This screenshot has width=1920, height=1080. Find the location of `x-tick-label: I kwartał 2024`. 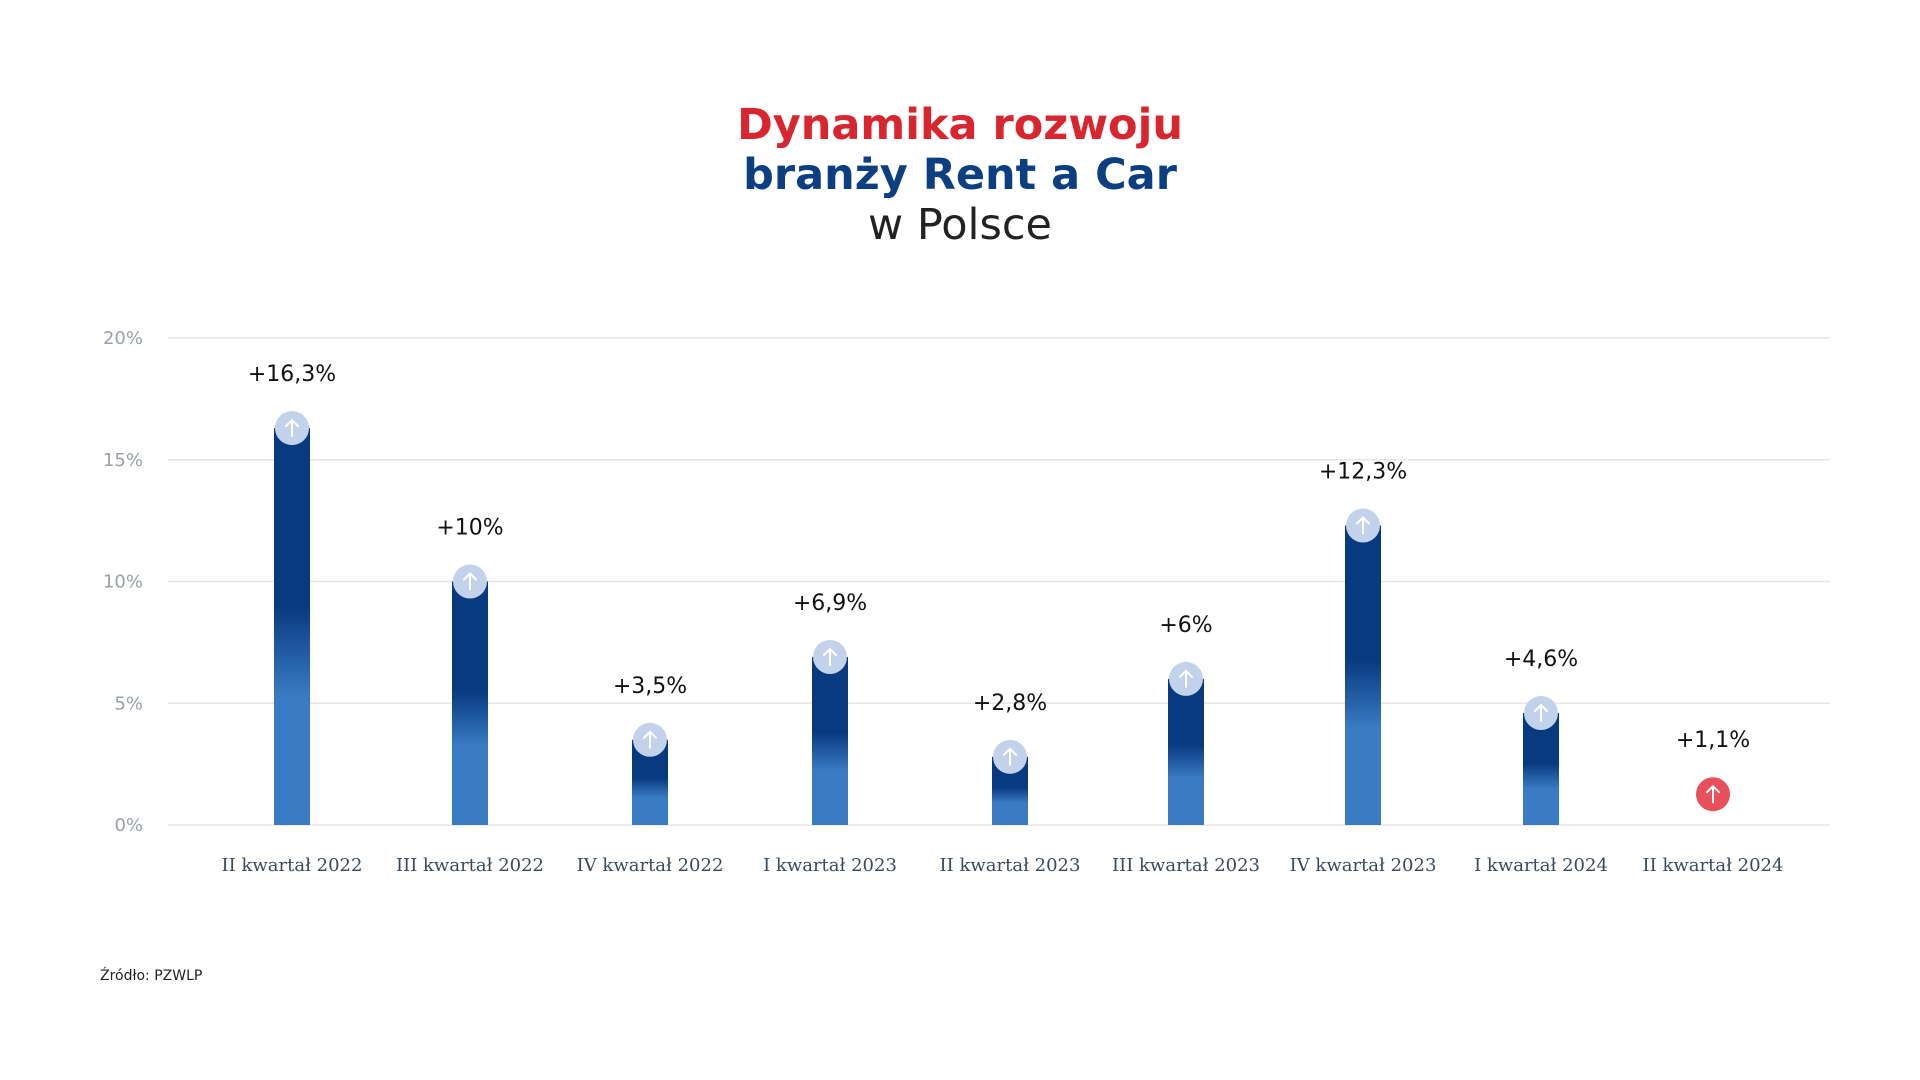

x-tick-label: I kwartał 2024 is located at coordinates (1541, 865).